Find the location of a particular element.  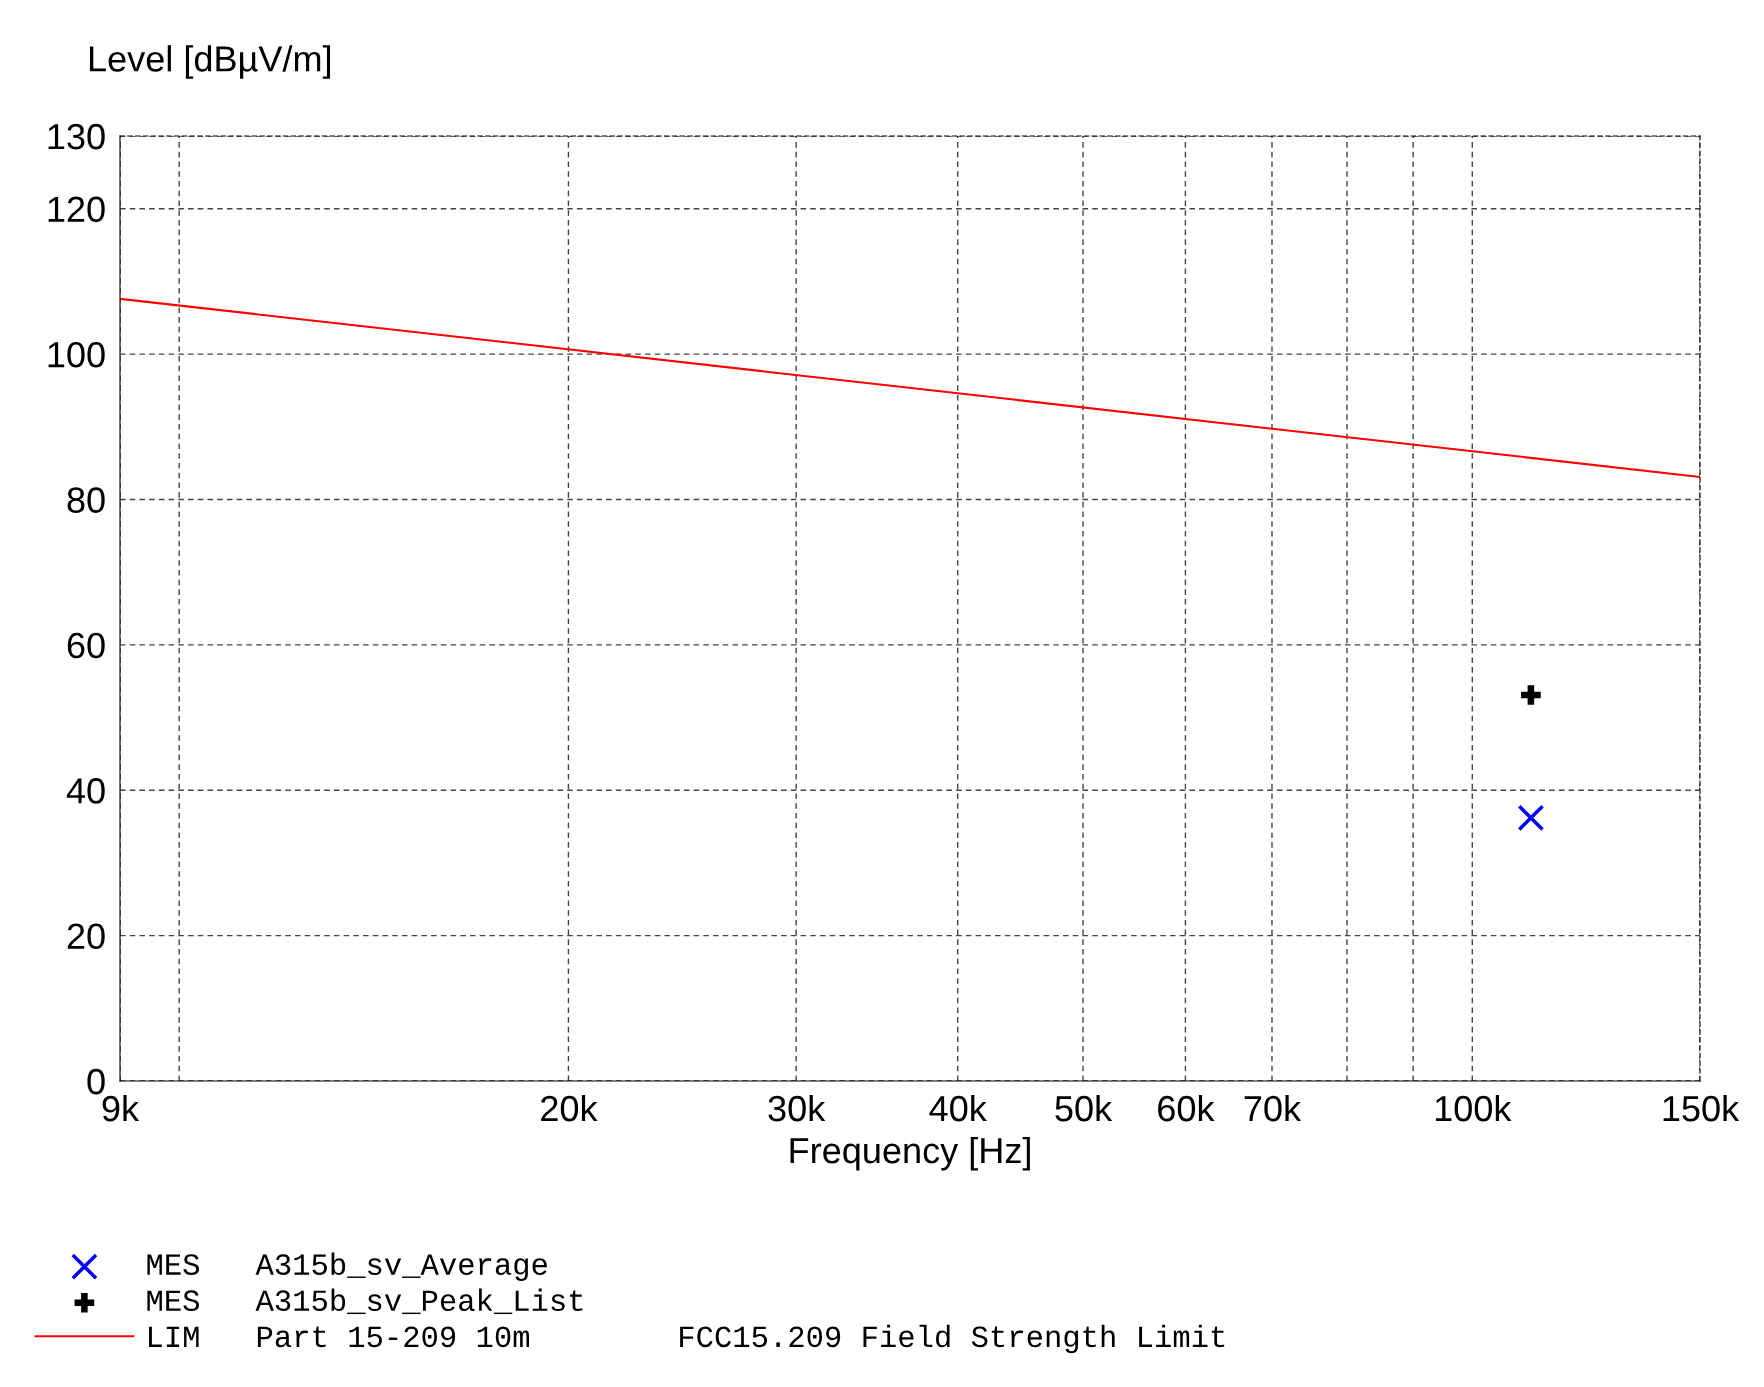

y-tick-label: 0 is located at coordinates (96, 1081).